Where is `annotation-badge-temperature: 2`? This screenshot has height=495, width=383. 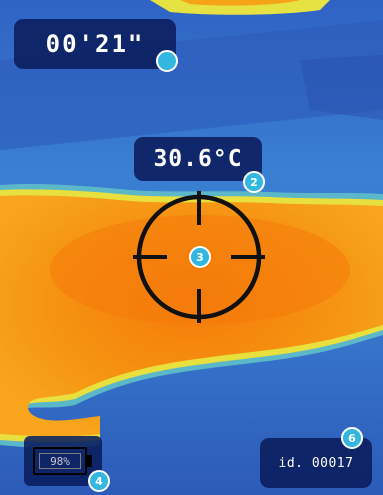 annotation-badge-temperature: 2 is located at coordinates (254, 182).